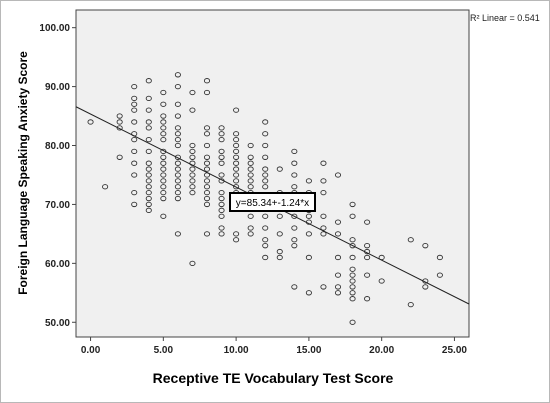 This screenshot has width=550, height=403. I want to click on r2-label: R² Linear = 0.541, so click(505, 18).